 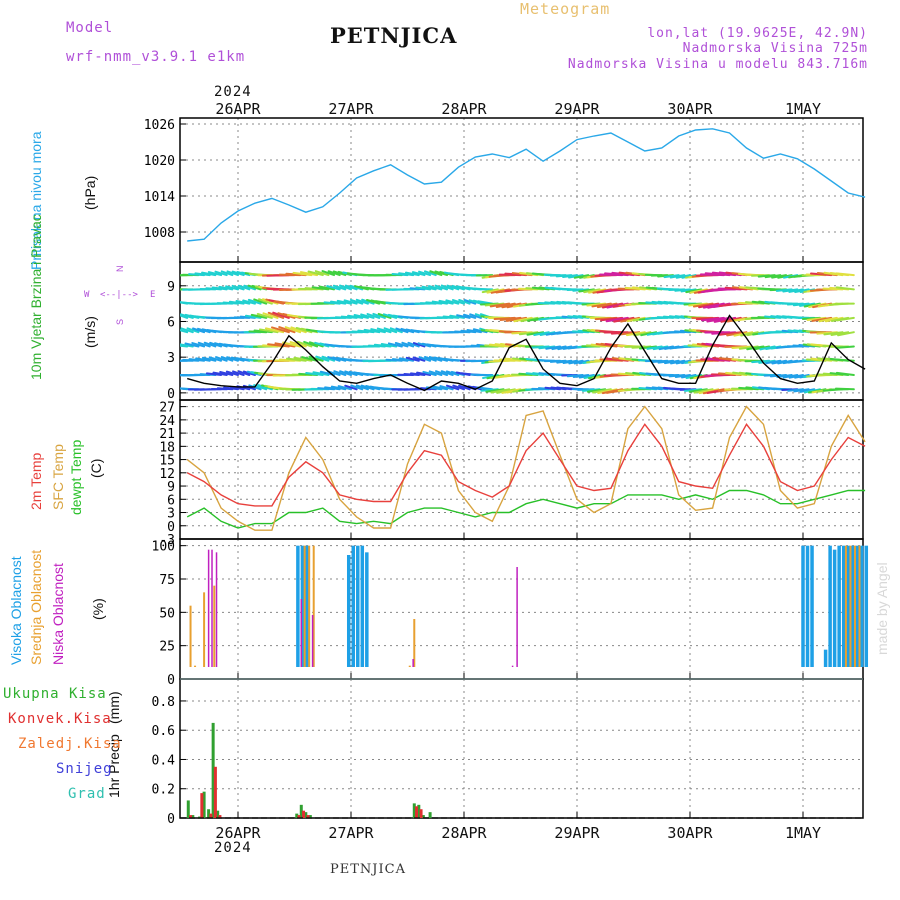 I want to click on y-tick-label: -3, so click(x=167, y=540).